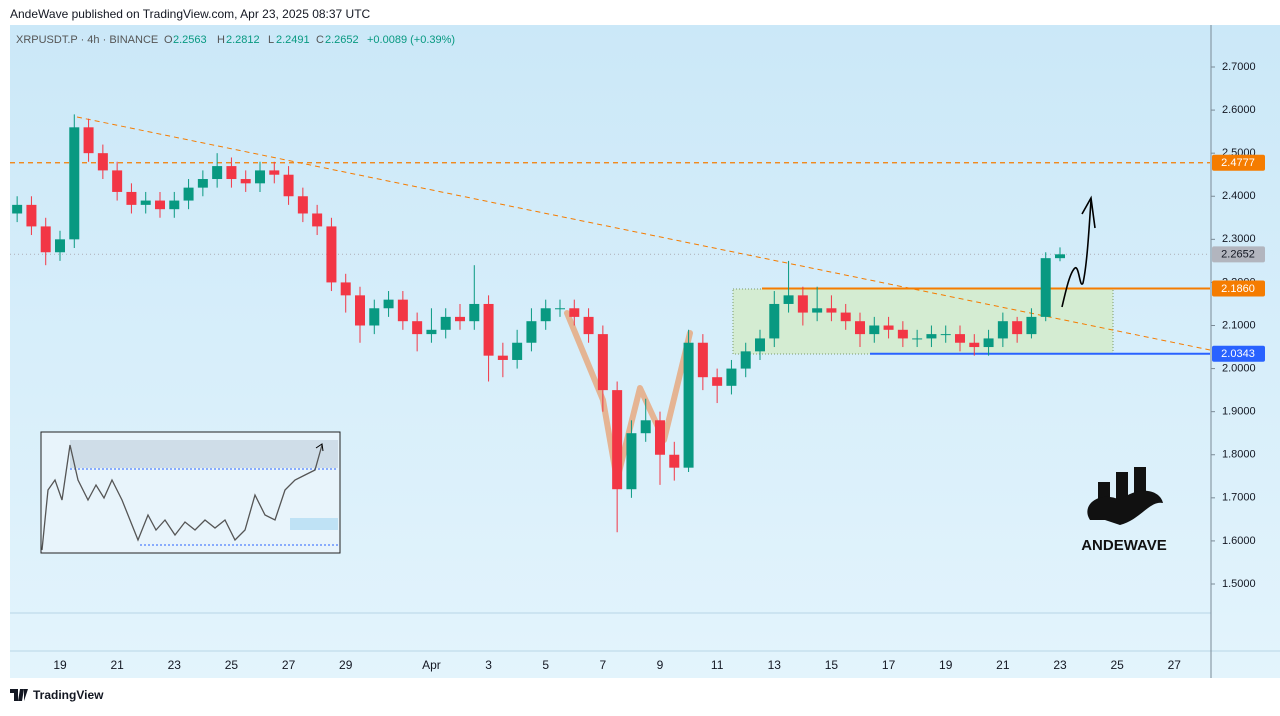 This screenshot has height=716, width=1280. Describe the element at coordinates (68, 695) in the screenshot. I see `footer-text: TradingView` at that location.